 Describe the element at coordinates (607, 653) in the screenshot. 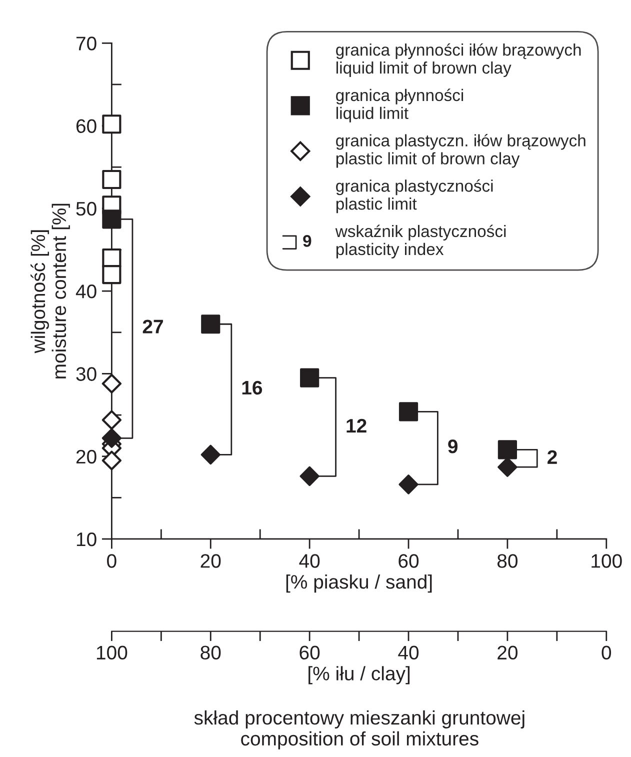

I see `x2-tick-label: 0` at that location.